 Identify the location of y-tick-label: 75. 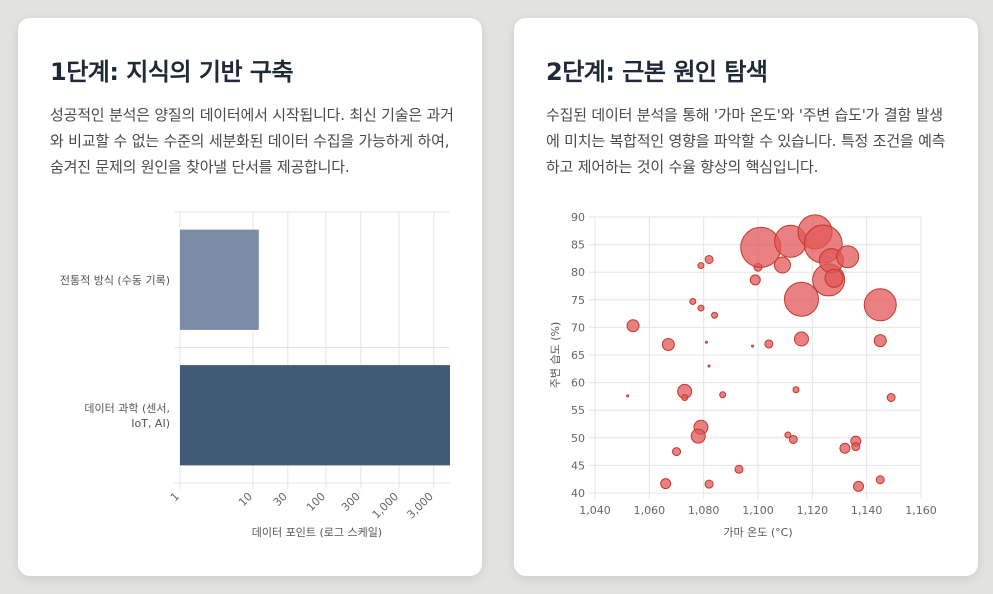
(578, 300).